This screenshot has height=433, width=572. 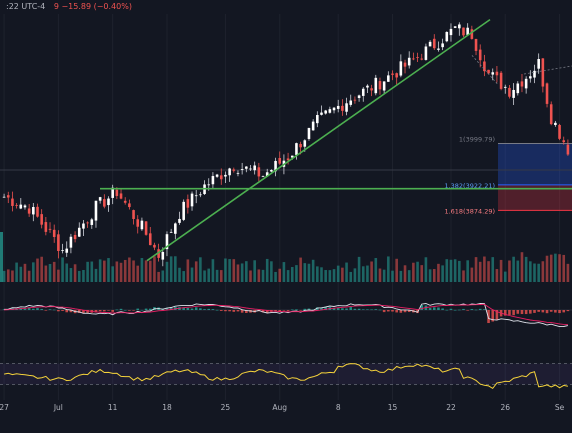 I want to click on x-tick-label: 11, so click(x=113, y=407).